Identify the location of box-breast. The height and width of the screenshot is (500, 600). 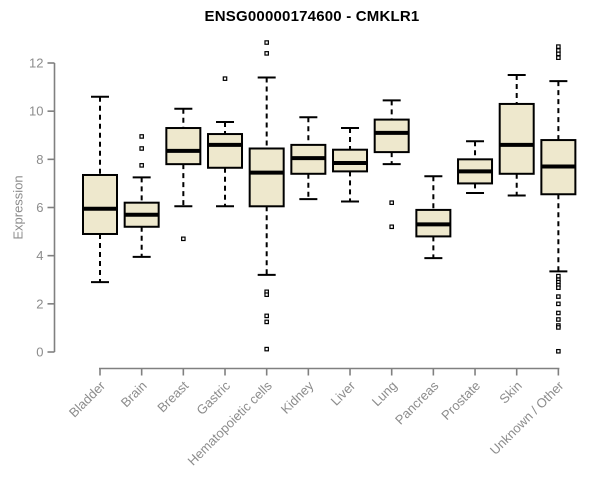
(183, 174).